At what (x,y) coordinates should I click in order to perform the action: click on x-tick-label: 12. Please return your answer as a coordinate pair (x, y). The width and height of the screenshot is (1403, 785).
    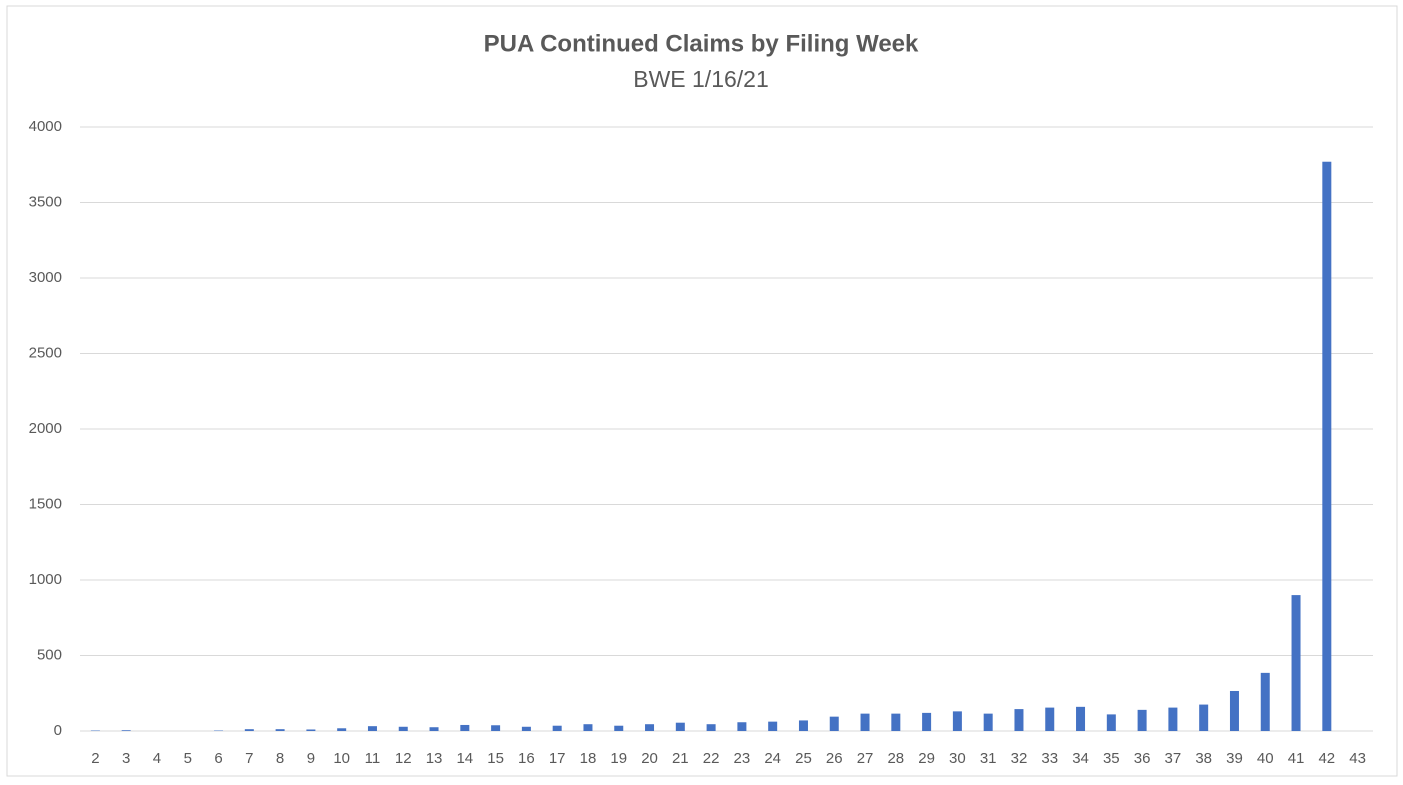
    Looking at the image, I should click on (403, 758).